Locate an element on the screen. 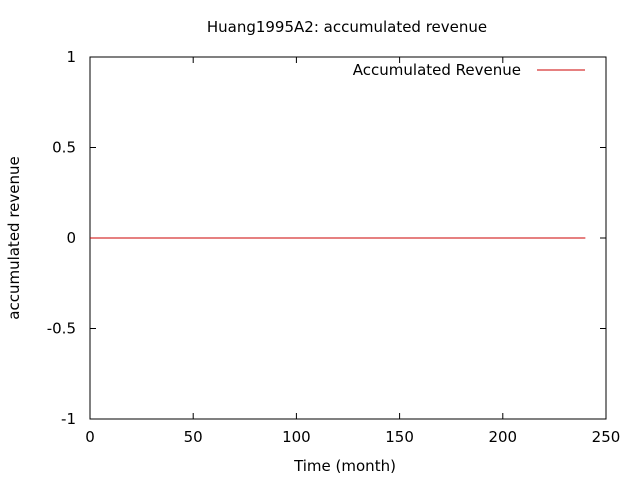  legend: Accumulated Revenue is located at coordinates (469, 70).